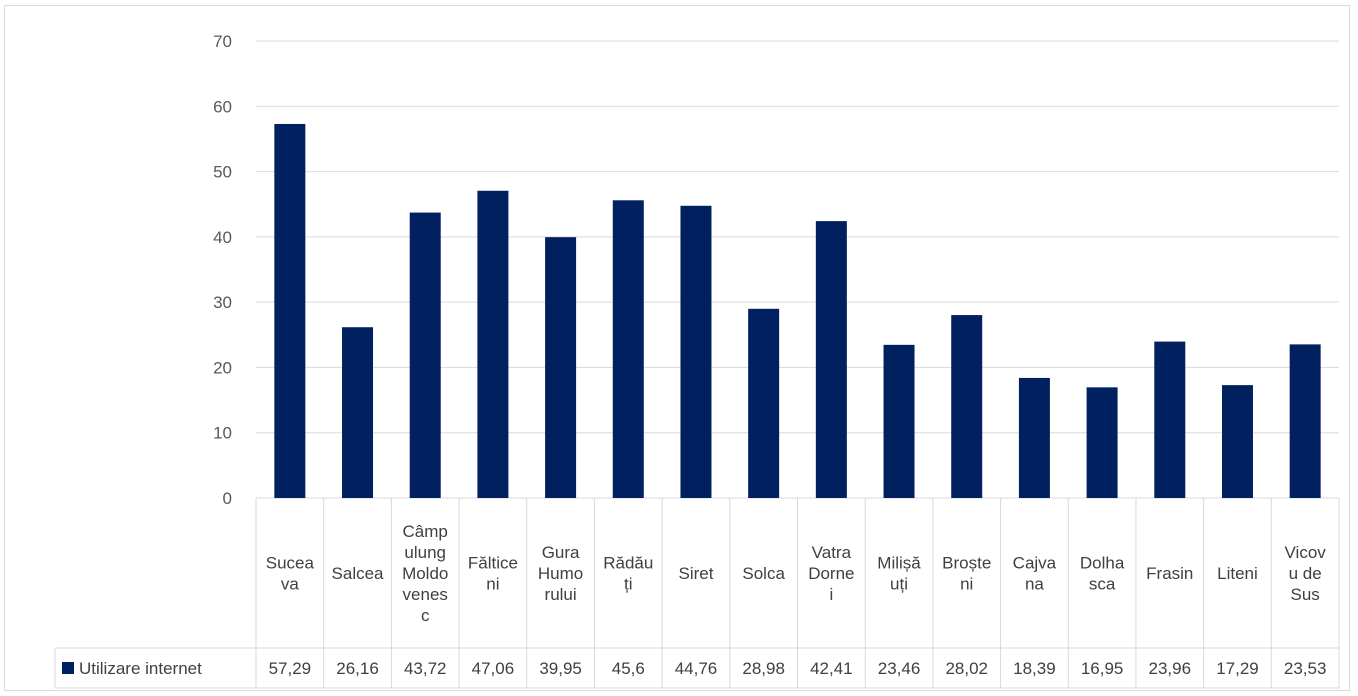  I want to click on x-tick-label: Liteni, so click(1237, 573).